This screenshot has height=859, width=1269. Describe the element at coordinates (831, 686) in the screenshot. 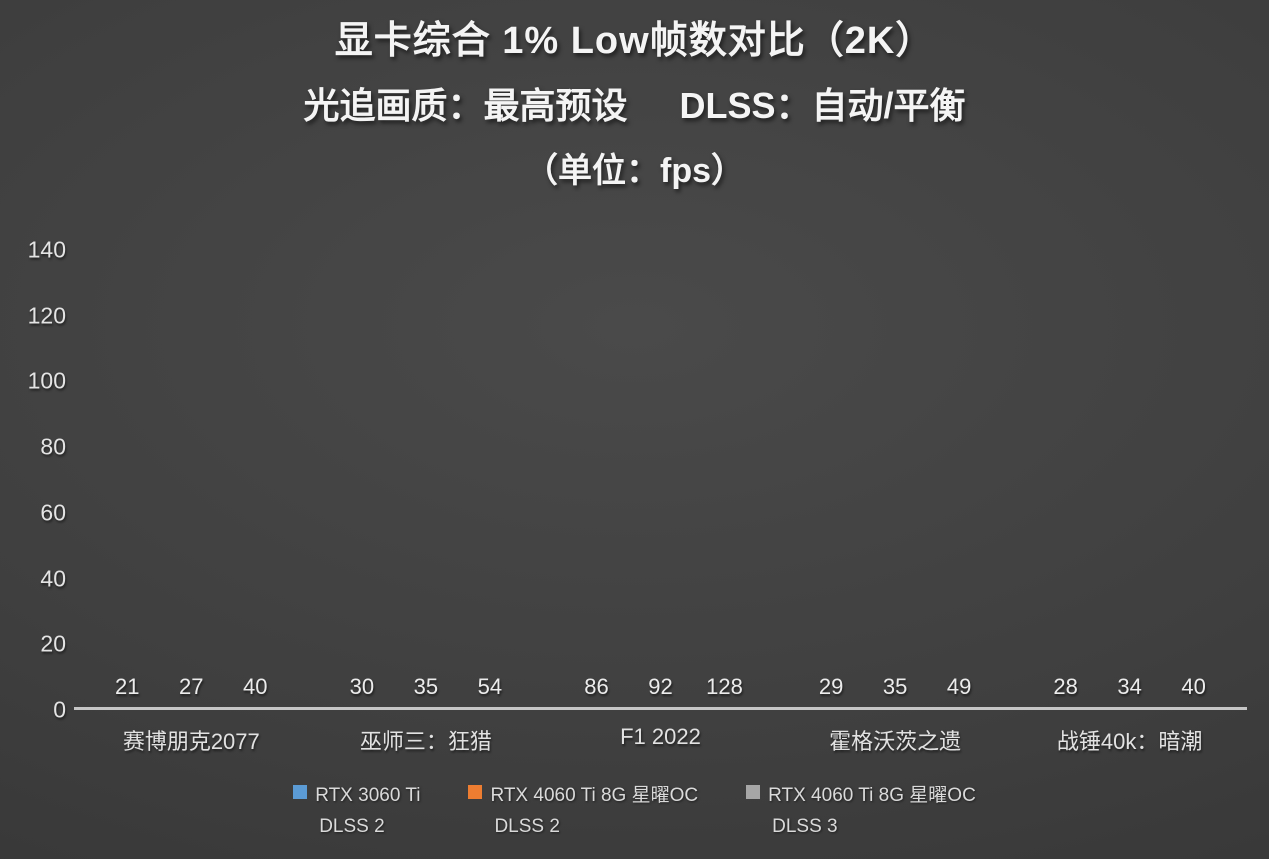

I see `bar-value-label: 29` at that location.